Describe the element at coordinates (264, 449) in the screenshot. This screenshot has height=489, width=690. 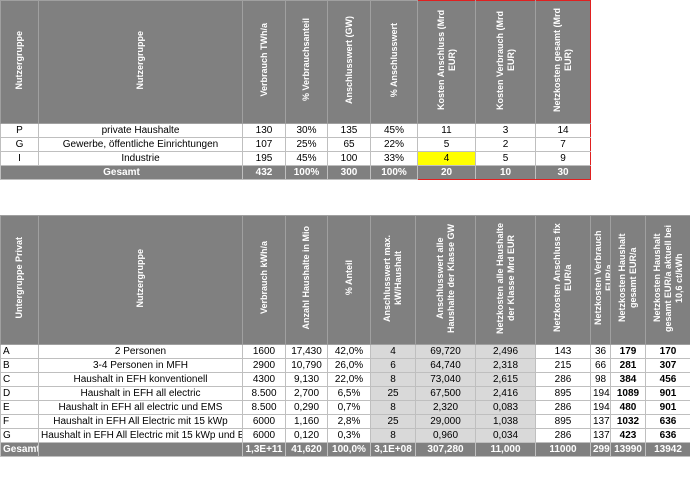
I see `total-cell: 1,3E+11` at that location.